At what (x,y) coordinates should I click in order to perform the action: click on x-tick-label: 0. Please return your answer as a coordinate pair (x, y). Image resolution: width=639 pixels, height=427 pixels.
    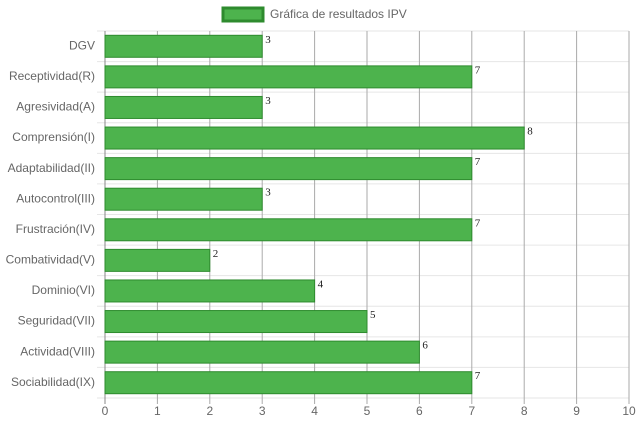
    Looking at the image, I should click on (105, 411).